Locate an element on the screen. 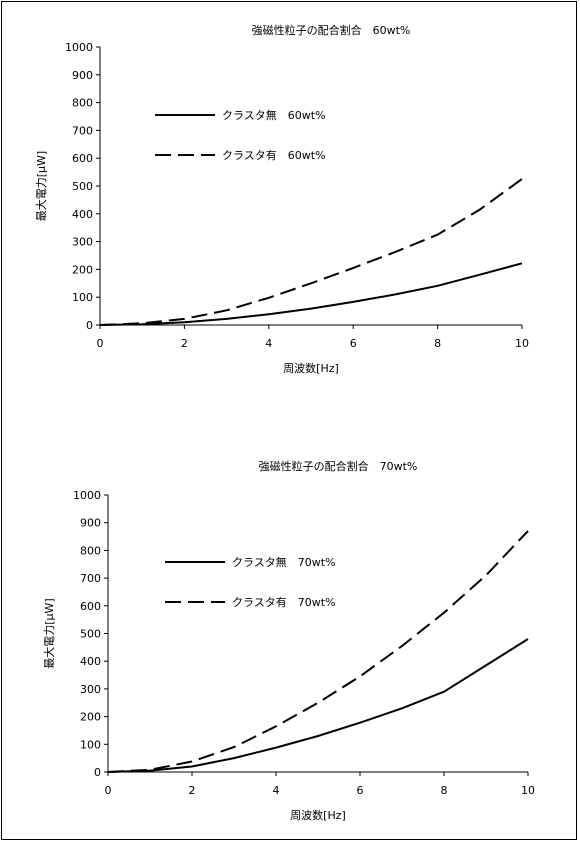 Image resolution: width=580 pixels, height=843 pixels. series-line-with-cluster is located at coordinates (311, 252).